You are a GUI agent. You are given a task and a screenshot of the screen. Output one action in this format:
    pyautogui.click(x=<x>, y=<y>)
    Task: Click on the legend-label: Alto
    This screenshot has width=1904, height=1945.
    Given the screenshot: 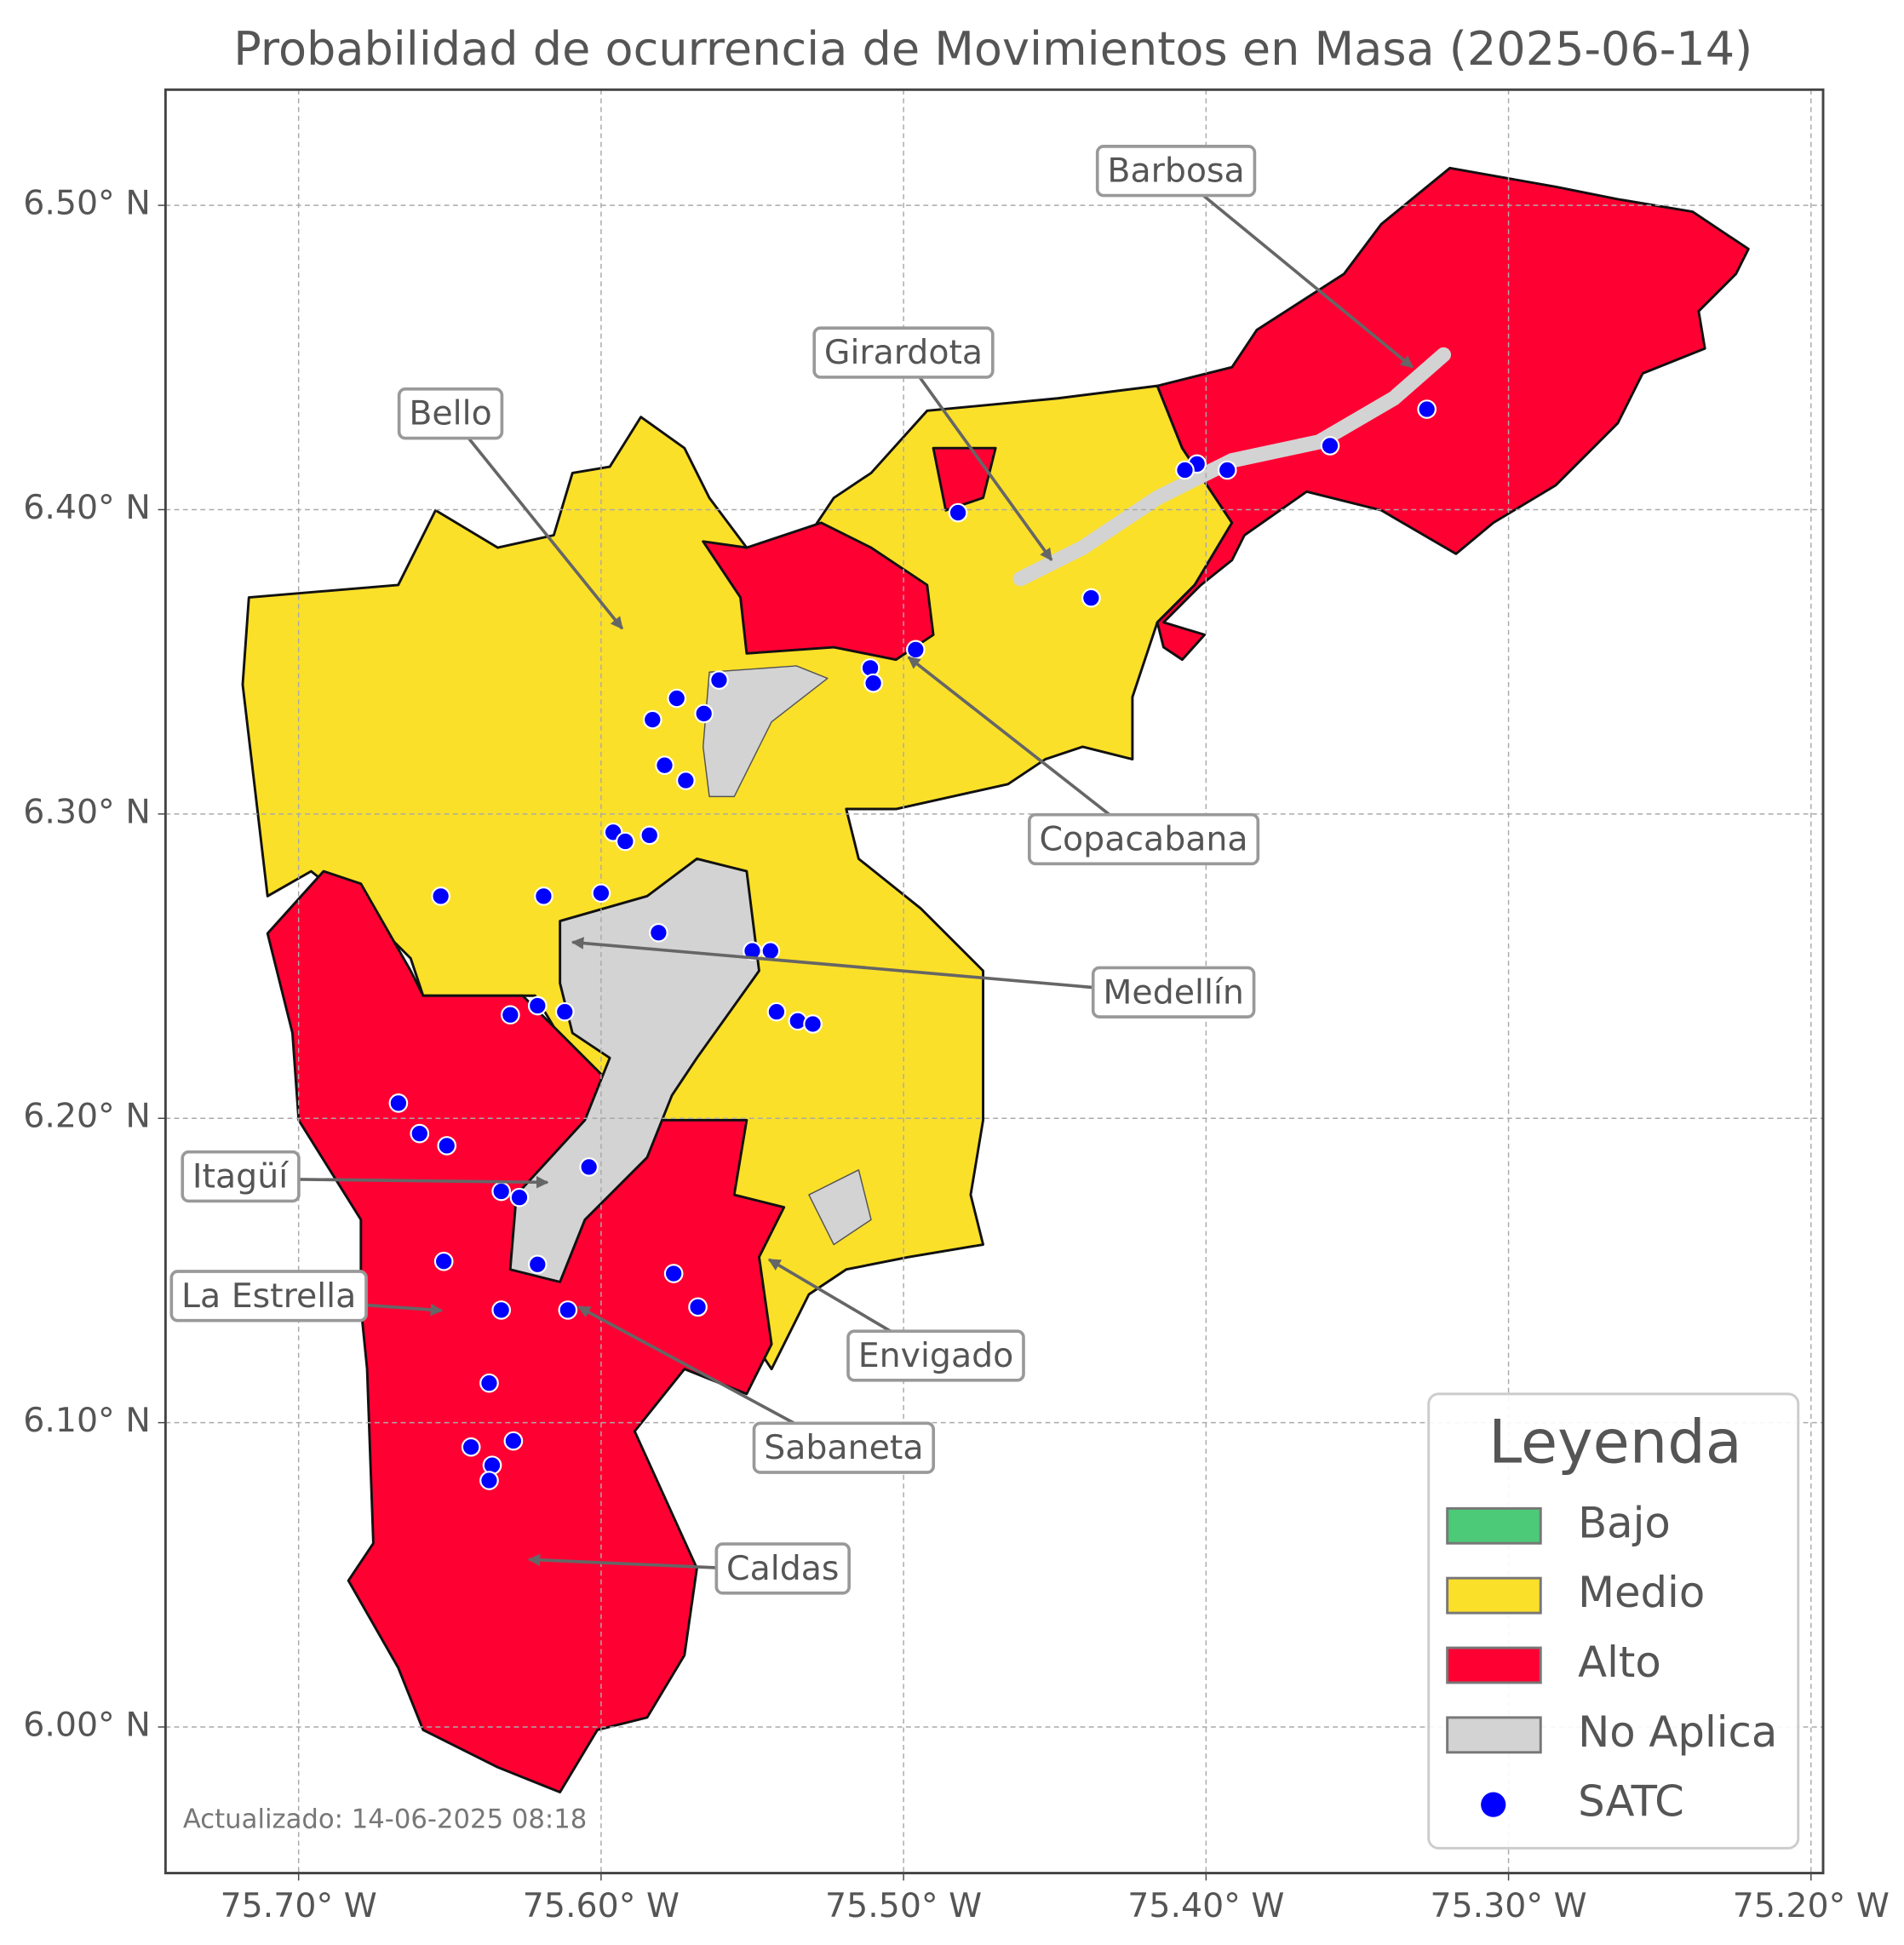 What is the action you would take?
    pyautogui.click(x=1619, y=1662)
    